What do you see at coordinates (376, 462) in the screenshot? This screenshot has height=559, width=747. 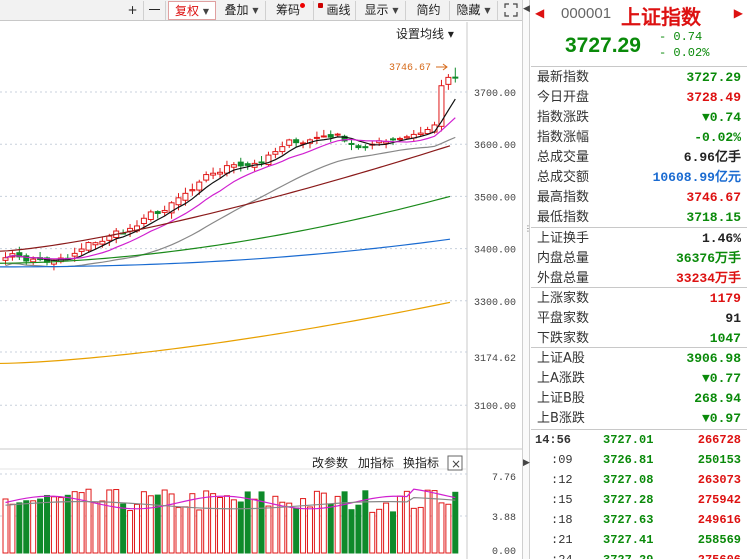 I see `add-indicator-button: 加指标` at bounding box center [376, 462].